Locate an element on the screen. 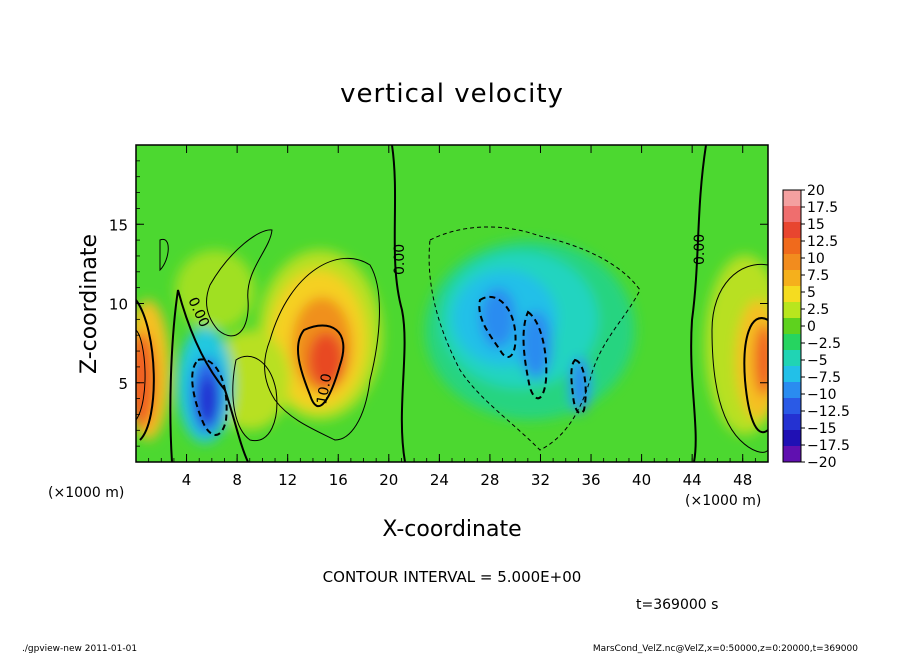 Image resolution: width=904 pixels, height=654 pixels. y-tick-label: 10 is located at coordinates (118, 305).